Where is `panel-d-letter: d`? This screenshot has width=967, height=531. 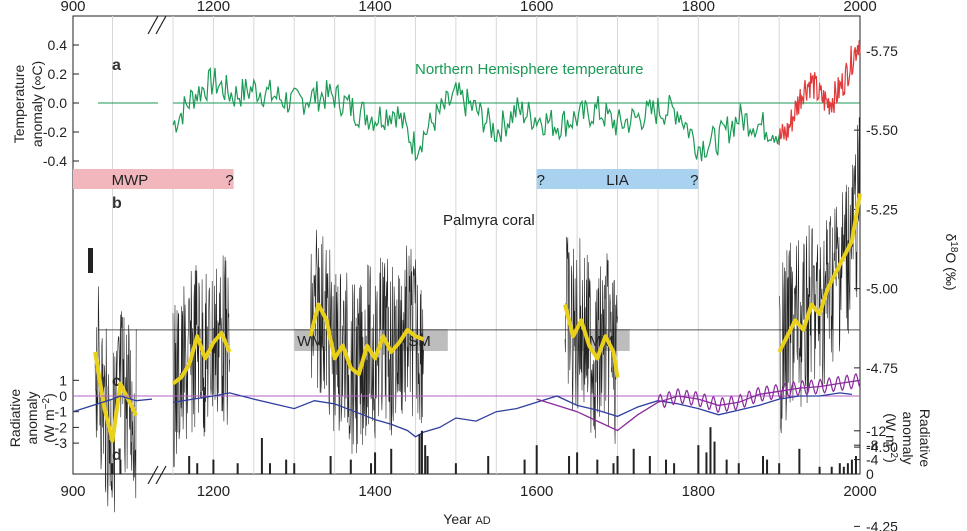 panel-d-letter: d is located at coordinates (117, 455).